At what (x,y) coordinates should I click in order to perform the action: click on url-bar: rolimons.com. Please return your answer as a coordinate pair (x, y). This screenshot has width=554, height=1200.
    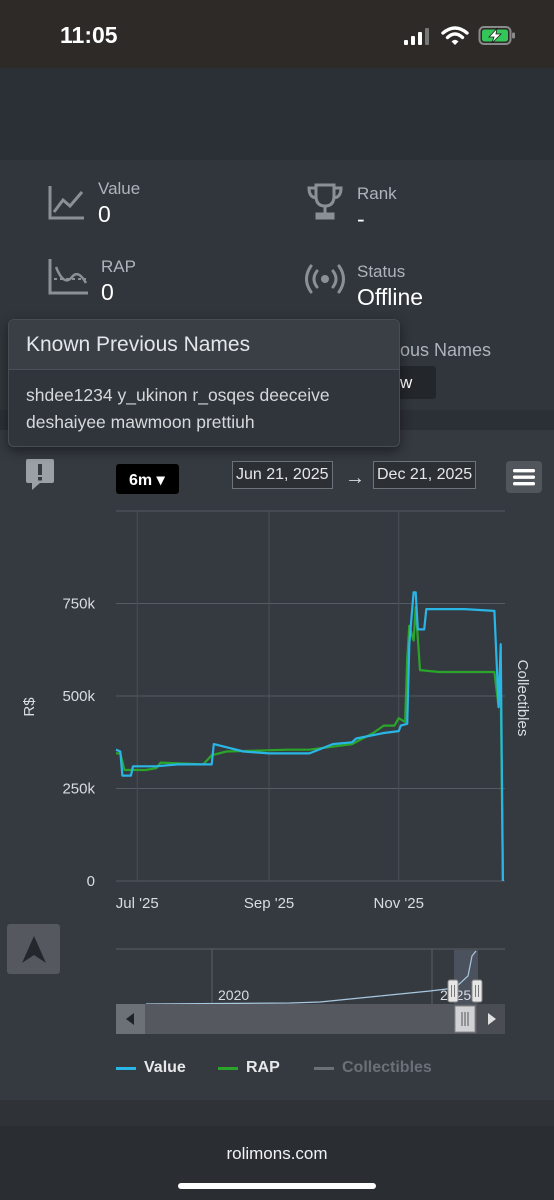
    Looking at the image, I should click on (277, 1163).